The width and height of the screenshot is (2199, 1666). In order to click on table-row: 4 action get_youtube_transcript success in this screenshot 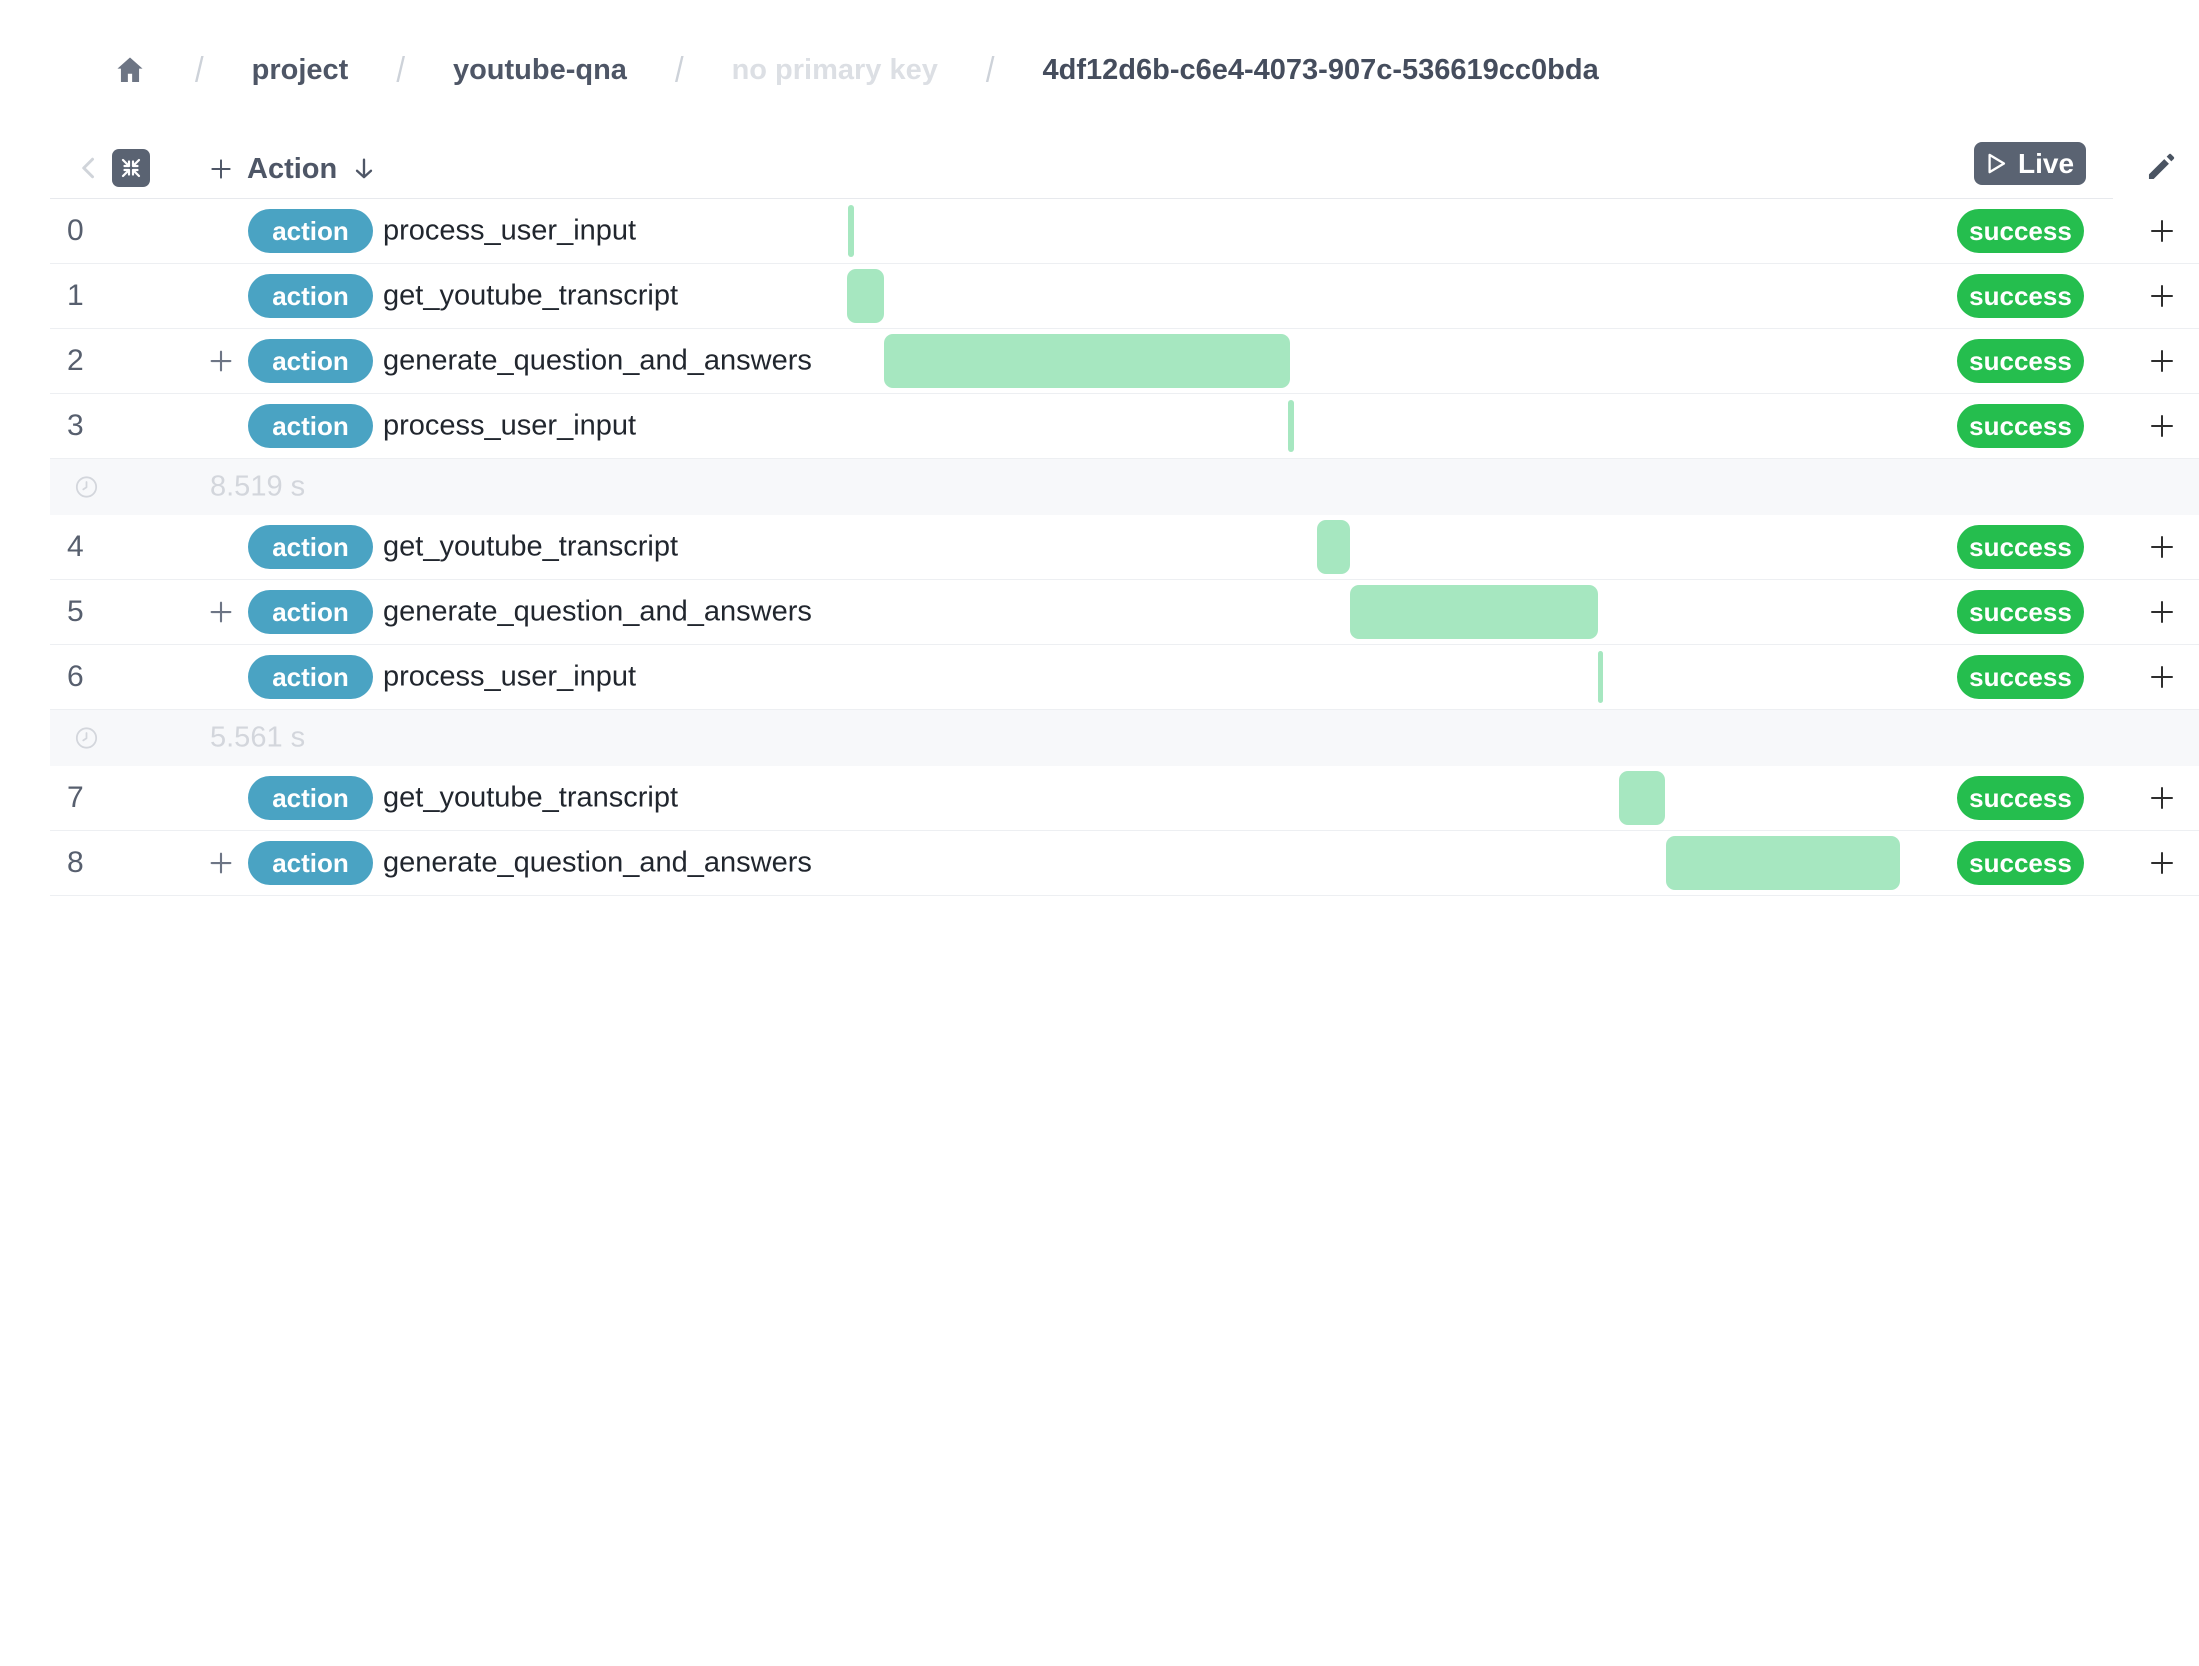, I will do `click(1124, 547)`.